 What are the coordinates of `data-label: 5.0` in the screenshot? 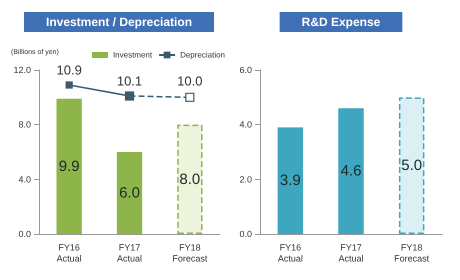 It's located at (411, 165).